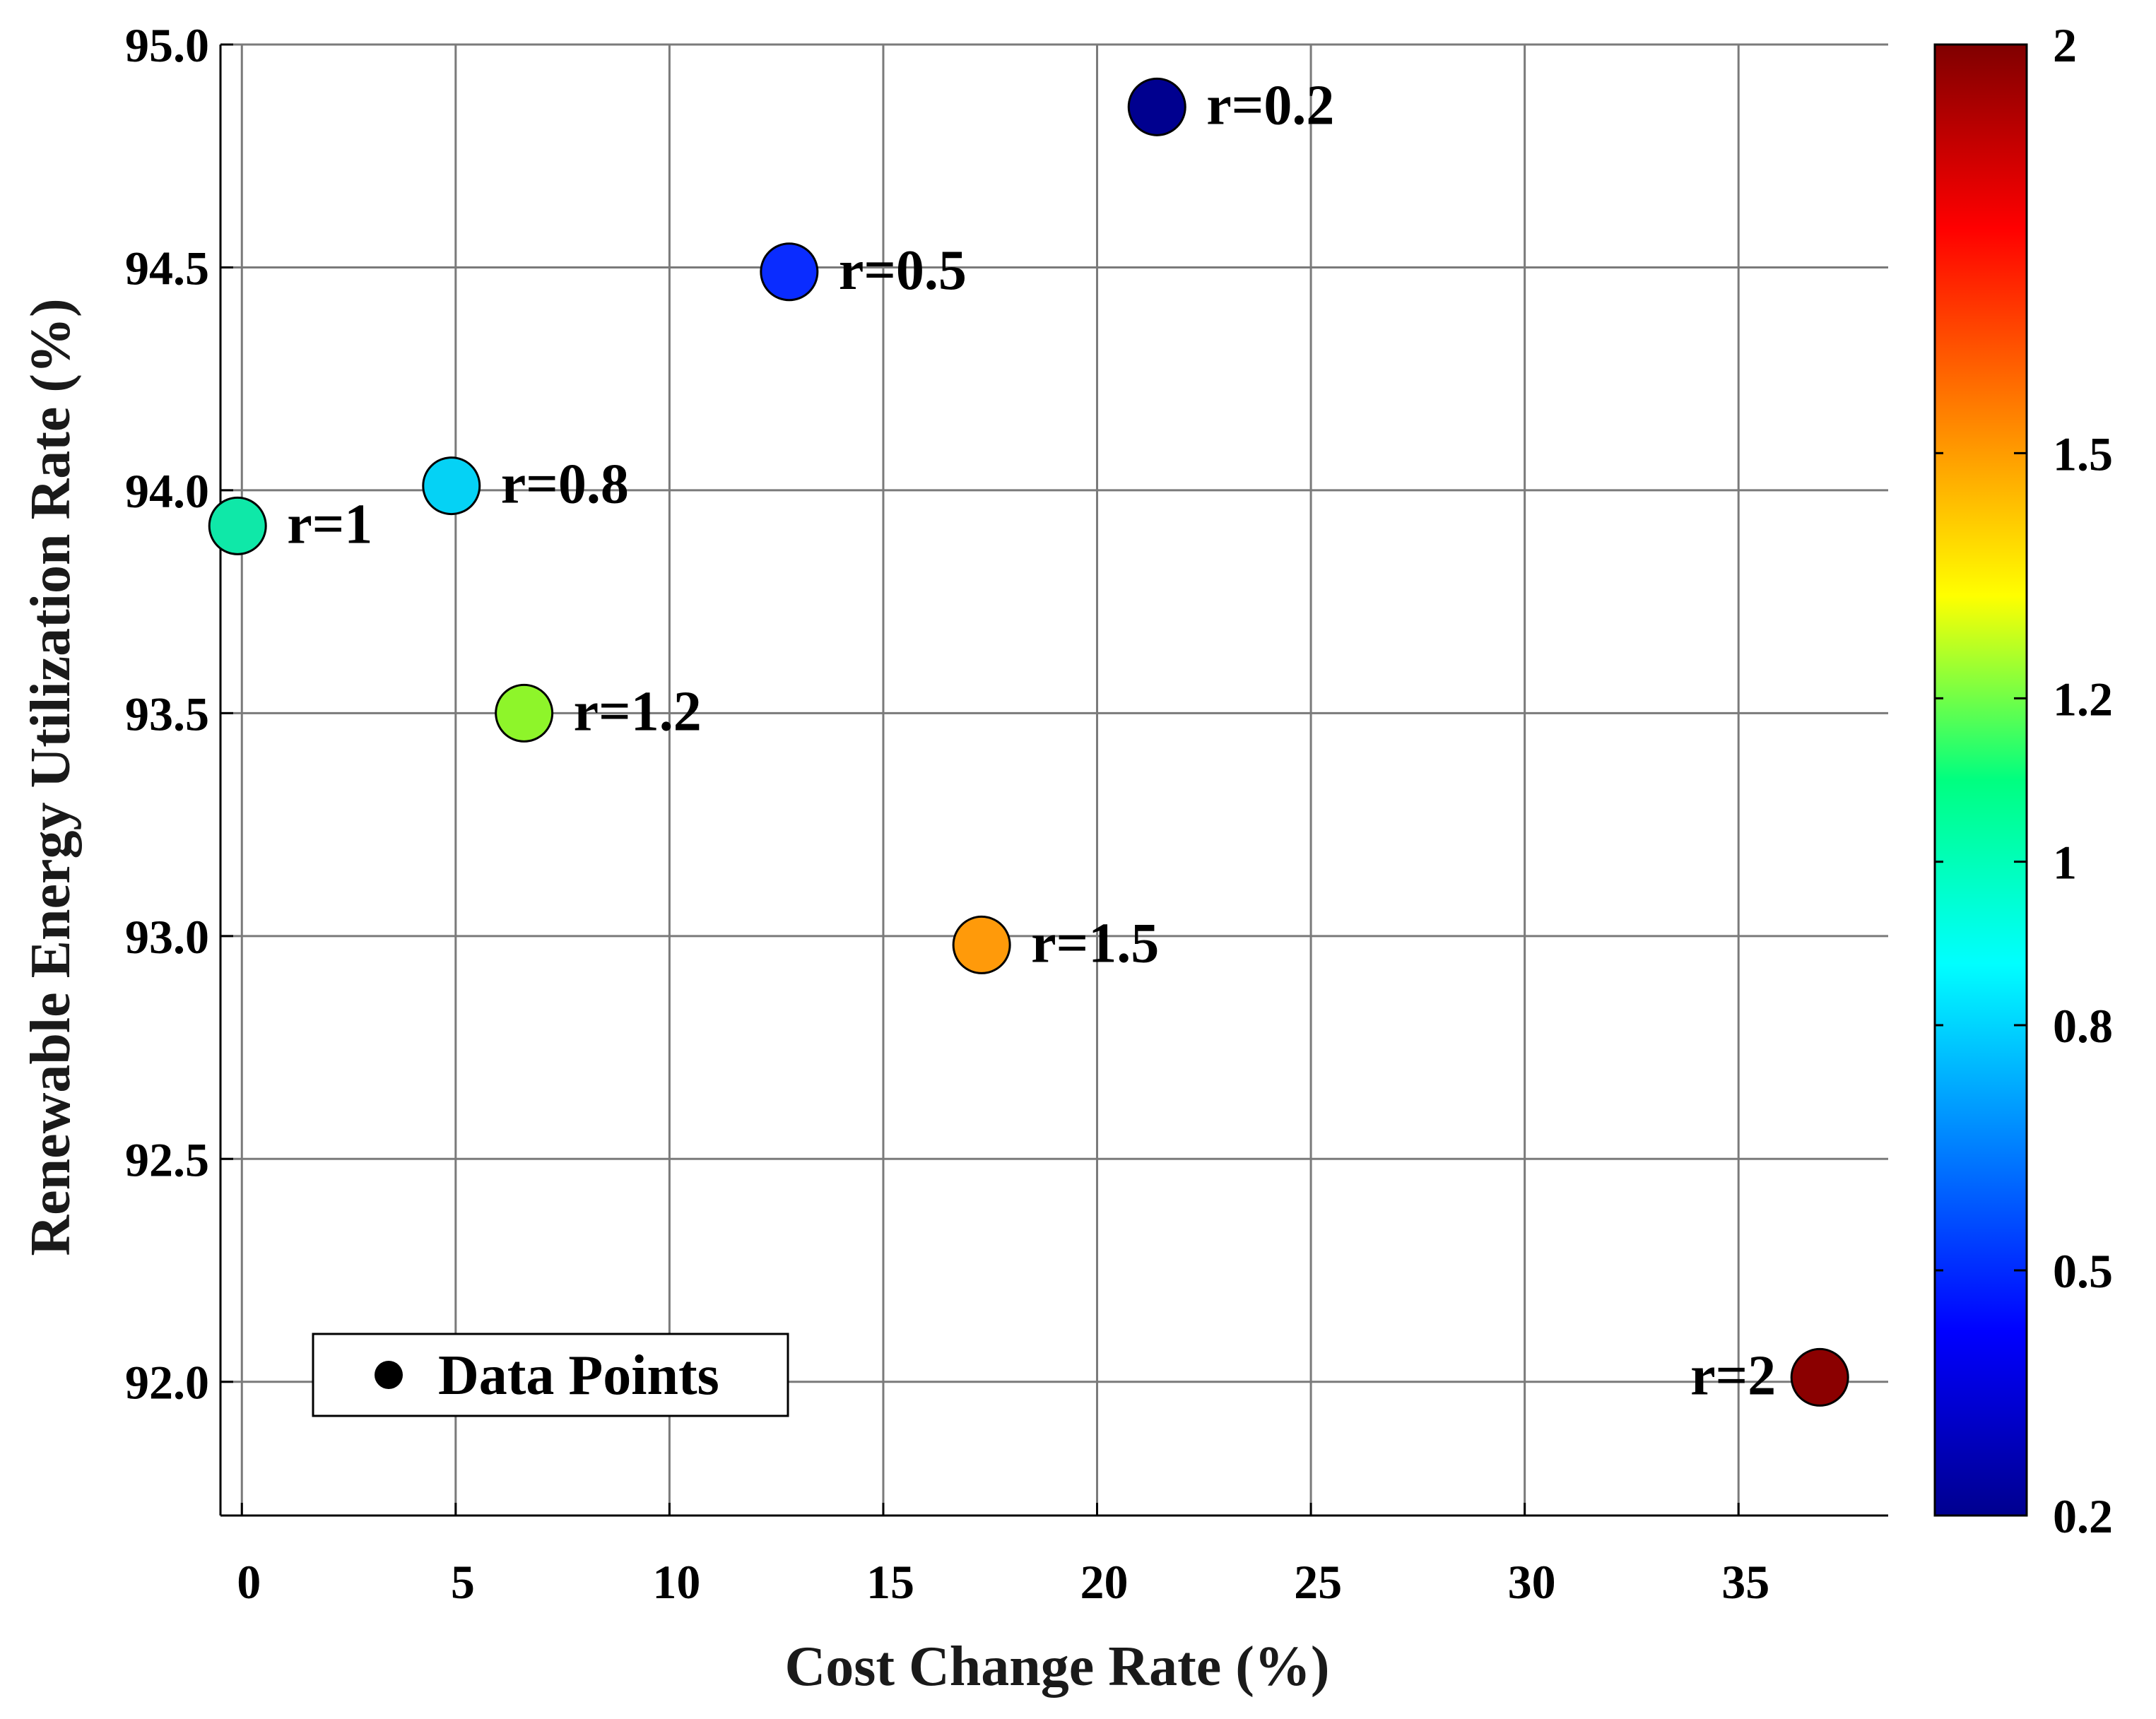  What do you see at coordinates (1745, 1582) in the screenshot?
I see `x-tick-label: 35` at bounding box center [1745, 1582].